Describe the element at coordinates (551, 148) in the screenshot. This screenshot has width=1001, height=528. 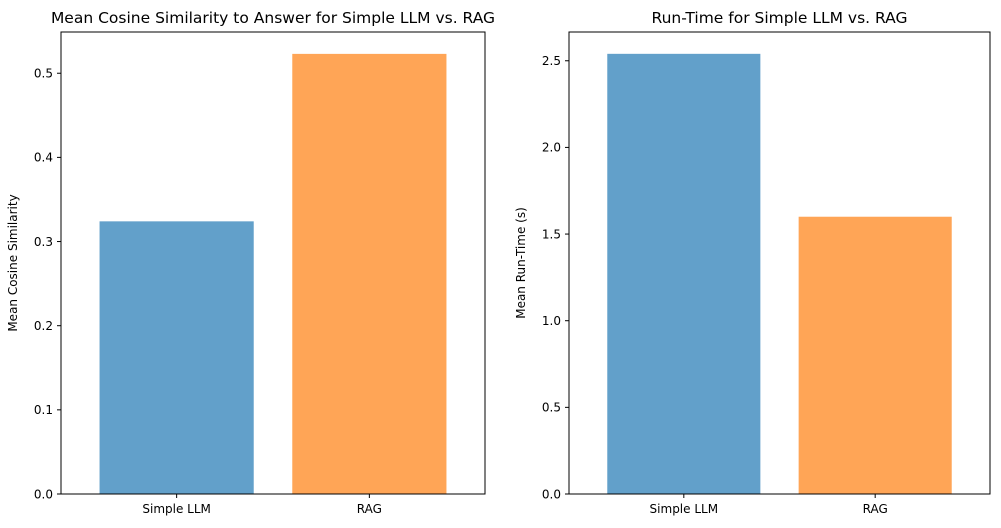
I see `y-tick-label: 2.0` at that location.